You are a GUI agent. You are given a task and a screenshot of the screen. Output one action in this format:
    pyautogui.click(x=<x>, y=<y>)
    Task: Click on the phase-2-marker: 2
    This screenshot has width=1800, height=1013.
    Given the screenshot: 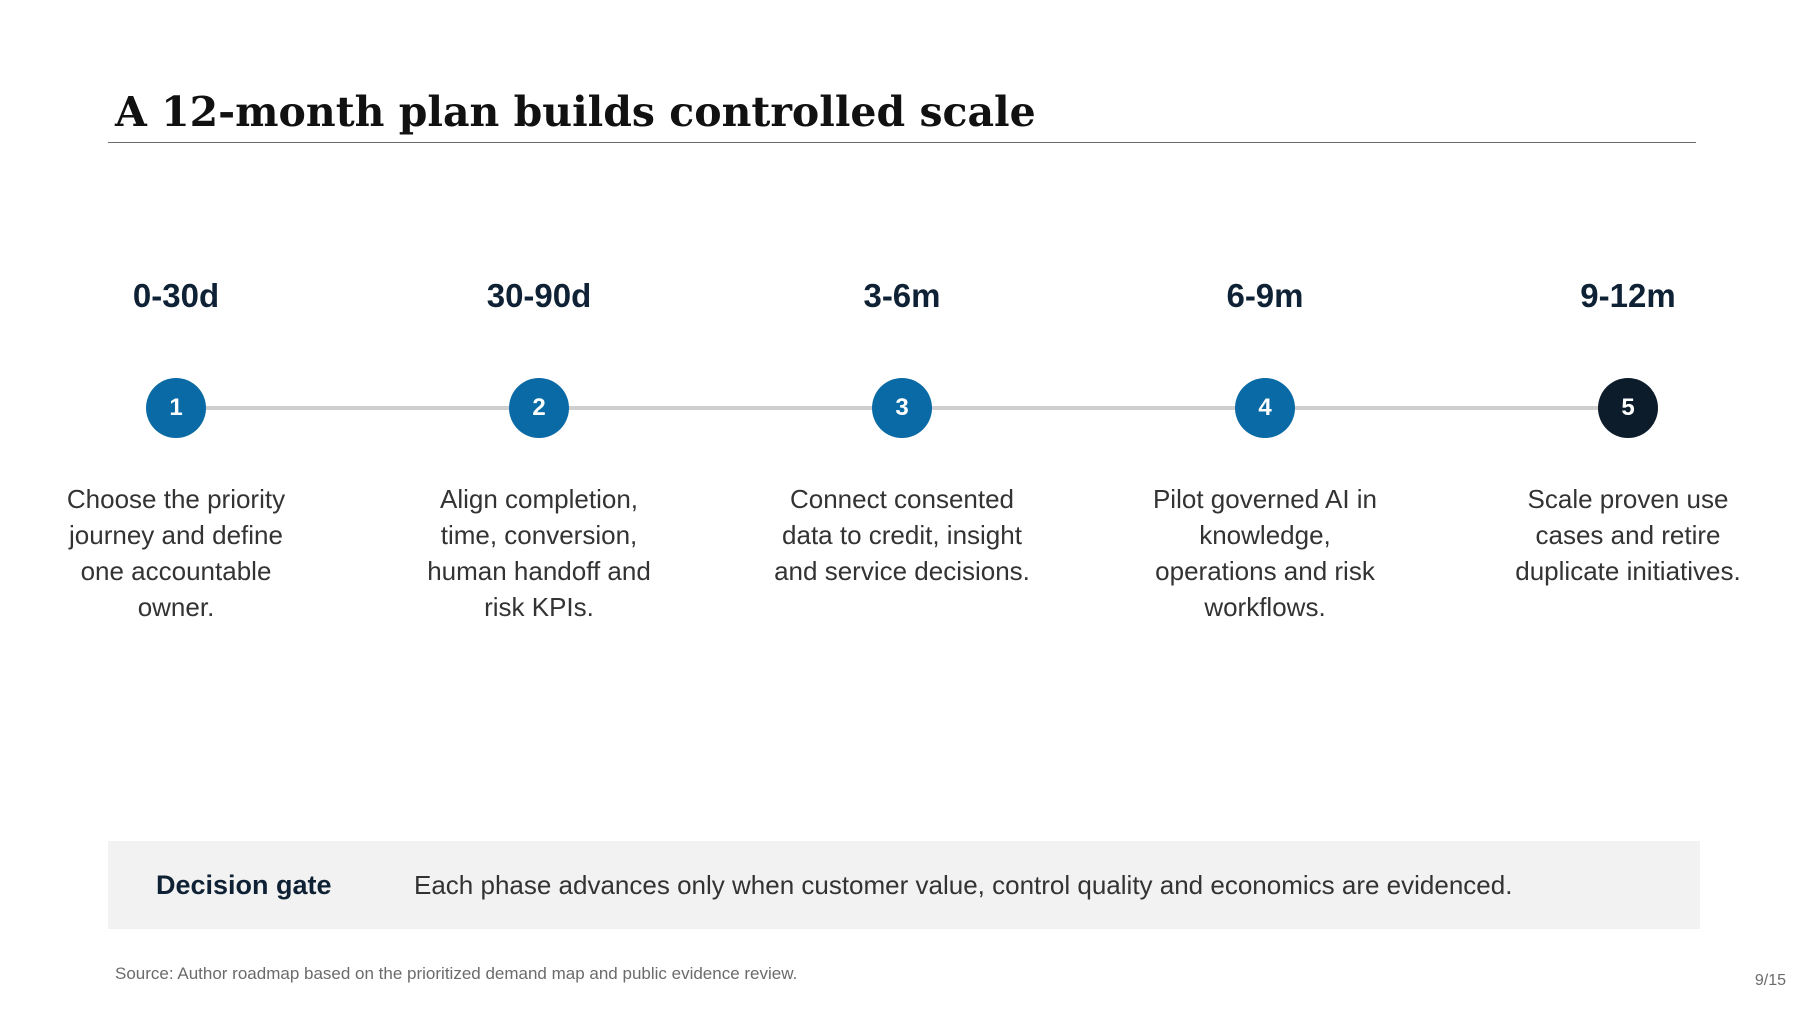 What is the action you would take?
    pyautogui.click(x=539, y=408)
    